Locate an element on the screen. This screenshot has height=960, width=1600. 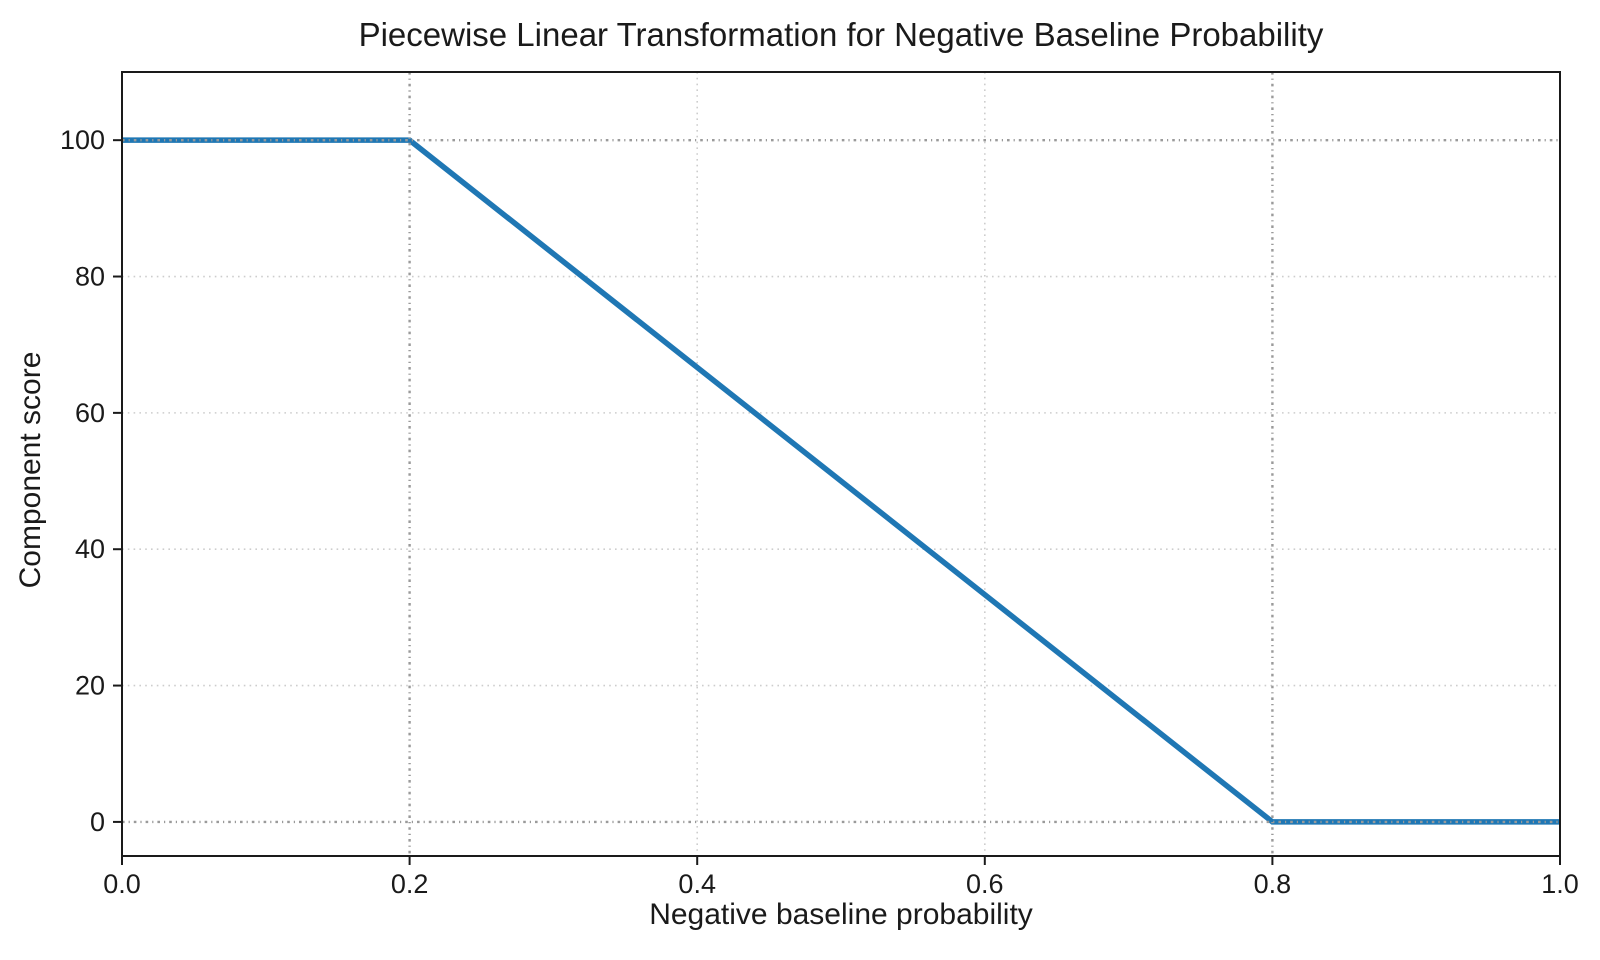
y-tick-label: 20 is located at coordinates (90, 686).